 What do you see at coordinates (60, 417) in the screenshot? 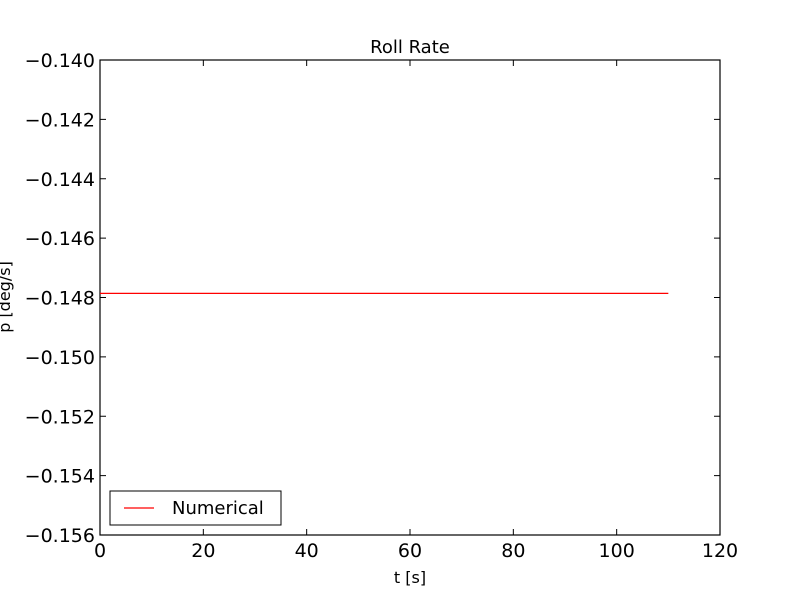
I see `y-tick-label: −0.152` at bounding box center [60, 417].